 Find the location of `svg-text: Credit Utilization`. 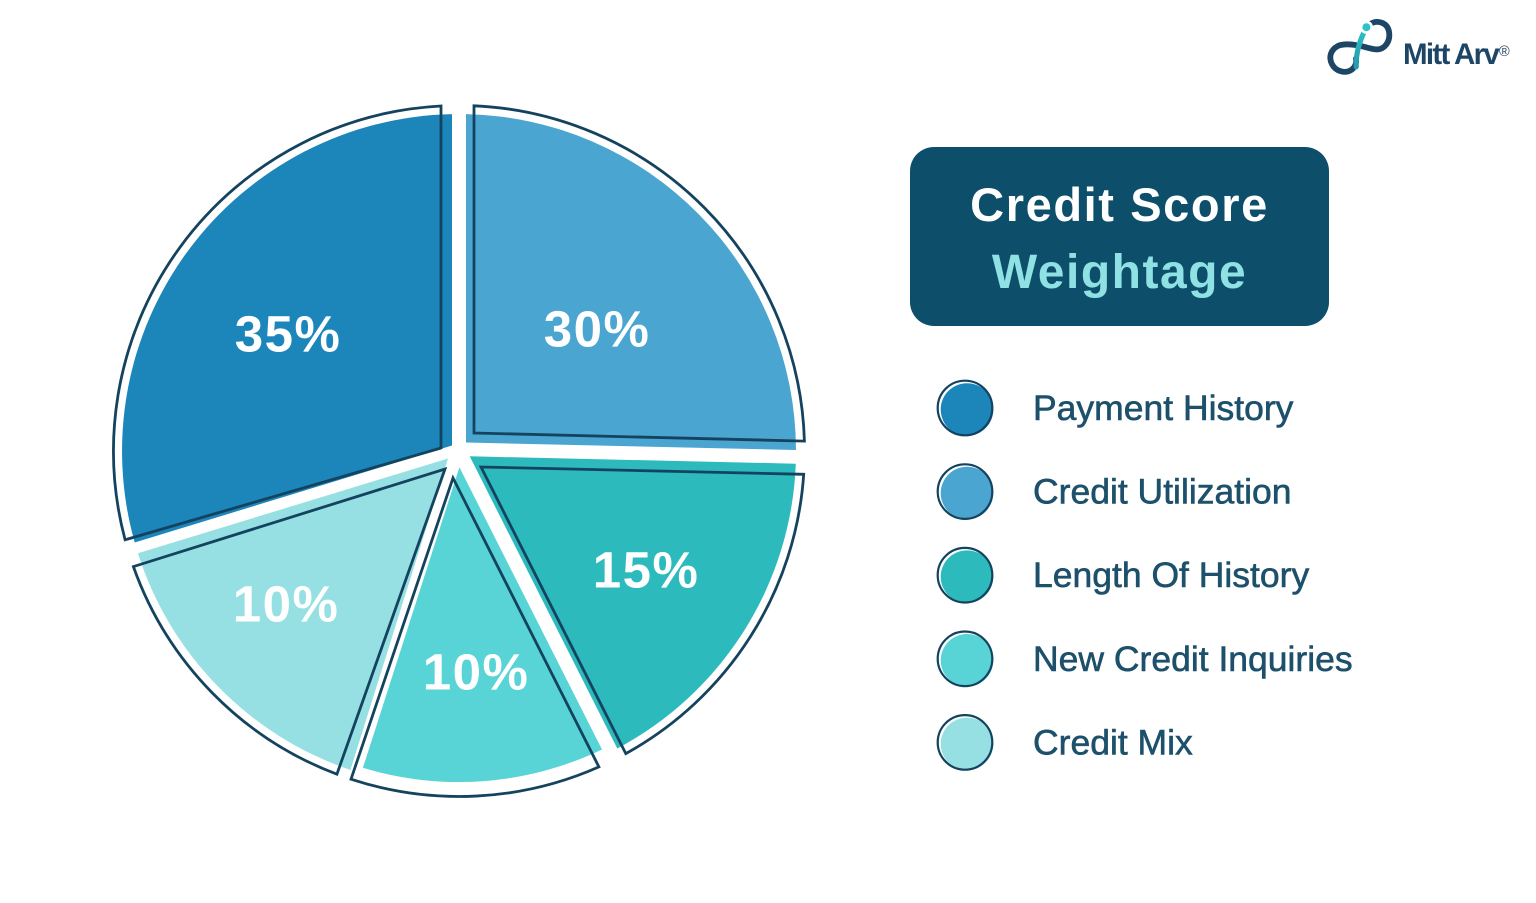

svg-text: Credit Utilization is located at coordinates (1162, 492).